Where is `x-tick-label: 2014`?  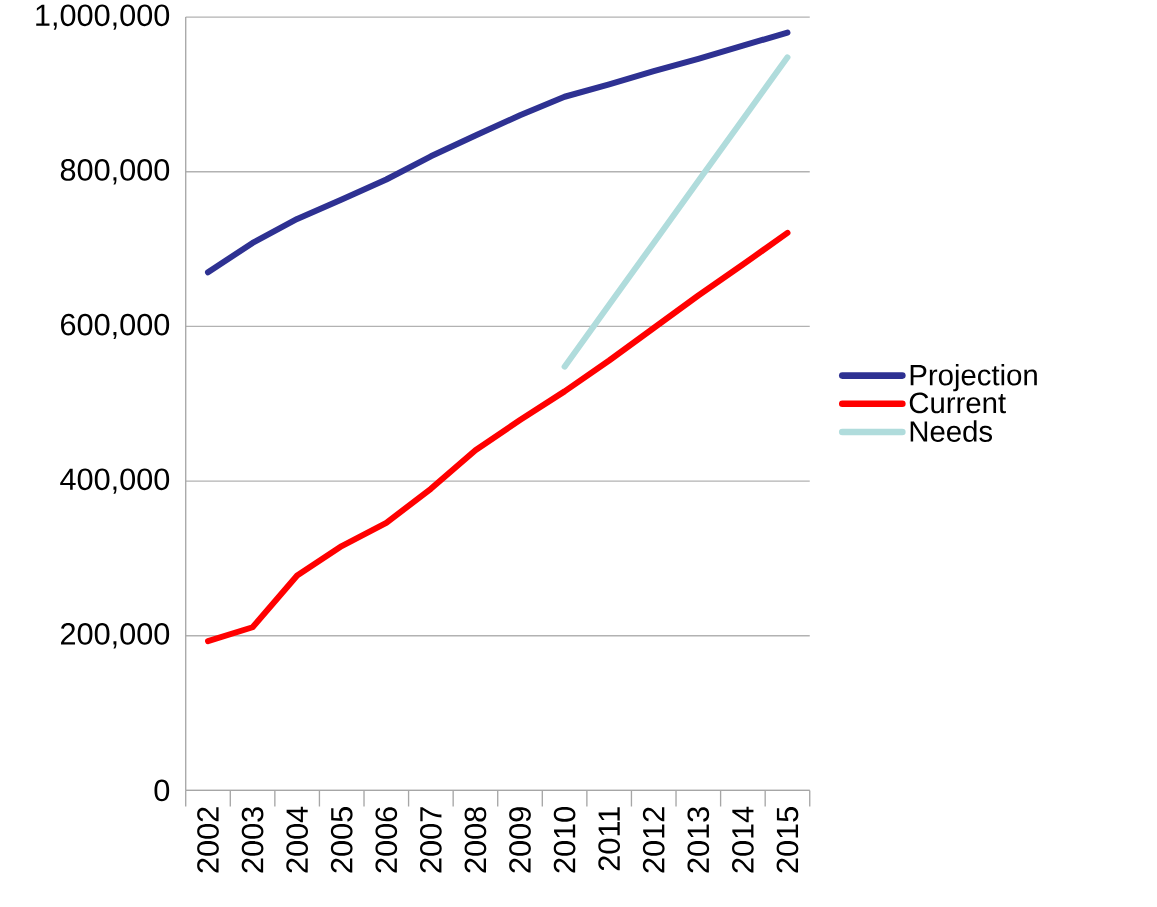 x-tick-label: 2014 is located at coordinates (743, 839).